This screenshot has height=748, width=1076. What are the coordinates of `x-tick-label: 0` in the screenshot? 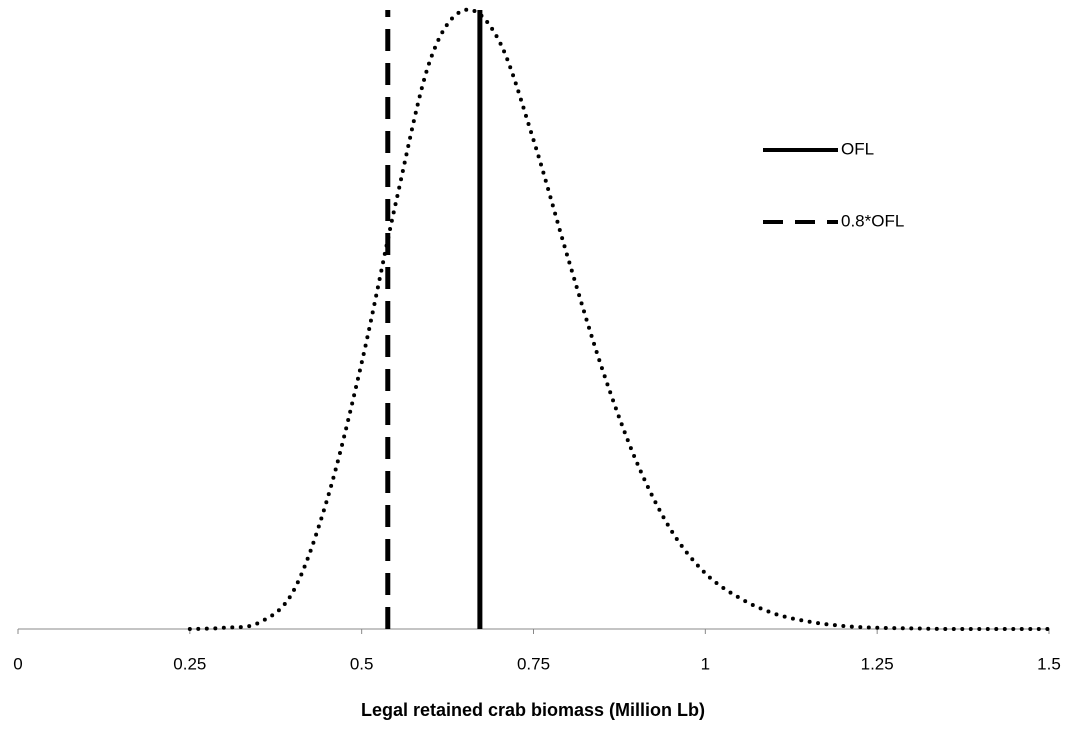 It's located at (17, 663).